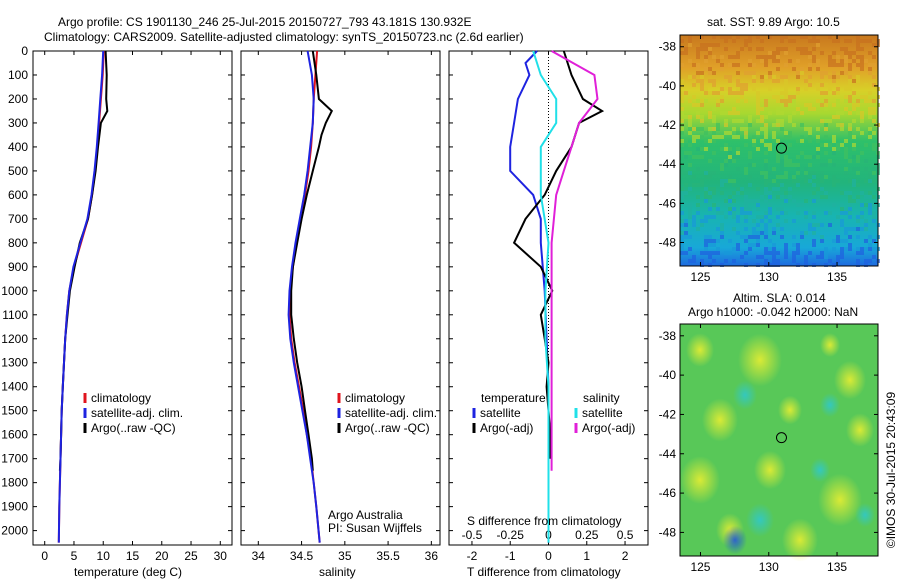 Image resolution: width=900 pixels, height=580 pixels. What do you see at coordinates (14, 411) in the screenshot?
I see `depth-tick-label: 1500` at bounding box center [14, 411].